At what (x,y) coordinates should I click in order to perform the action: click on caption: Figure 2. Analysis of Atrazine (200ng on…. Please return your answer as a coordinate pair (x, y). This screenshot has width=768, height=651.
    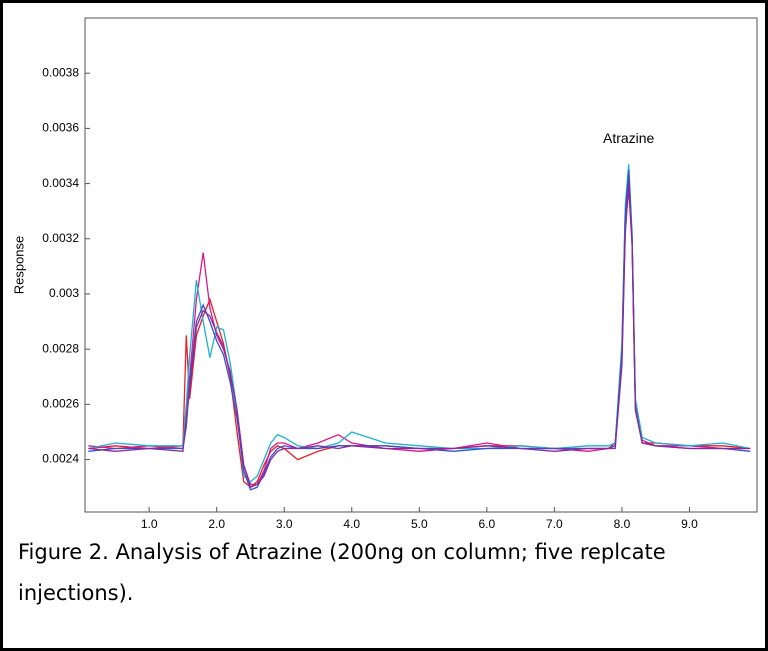
    Looking at the image, I should click on (342, 572).